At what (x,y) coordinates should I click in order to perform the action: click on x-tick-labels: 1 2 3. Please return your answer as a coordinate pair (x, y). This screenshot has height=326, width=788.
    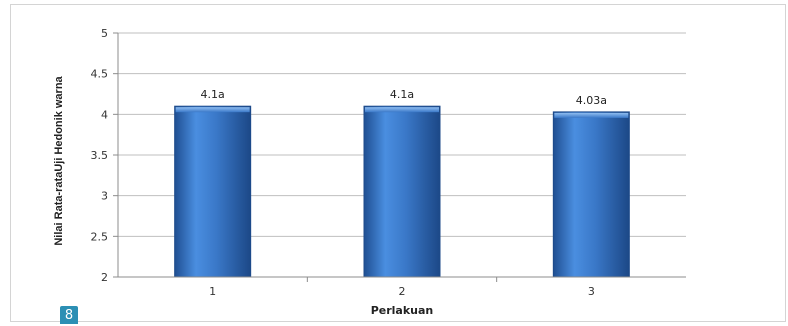
    Looking at the image, I should click on (402, 287).